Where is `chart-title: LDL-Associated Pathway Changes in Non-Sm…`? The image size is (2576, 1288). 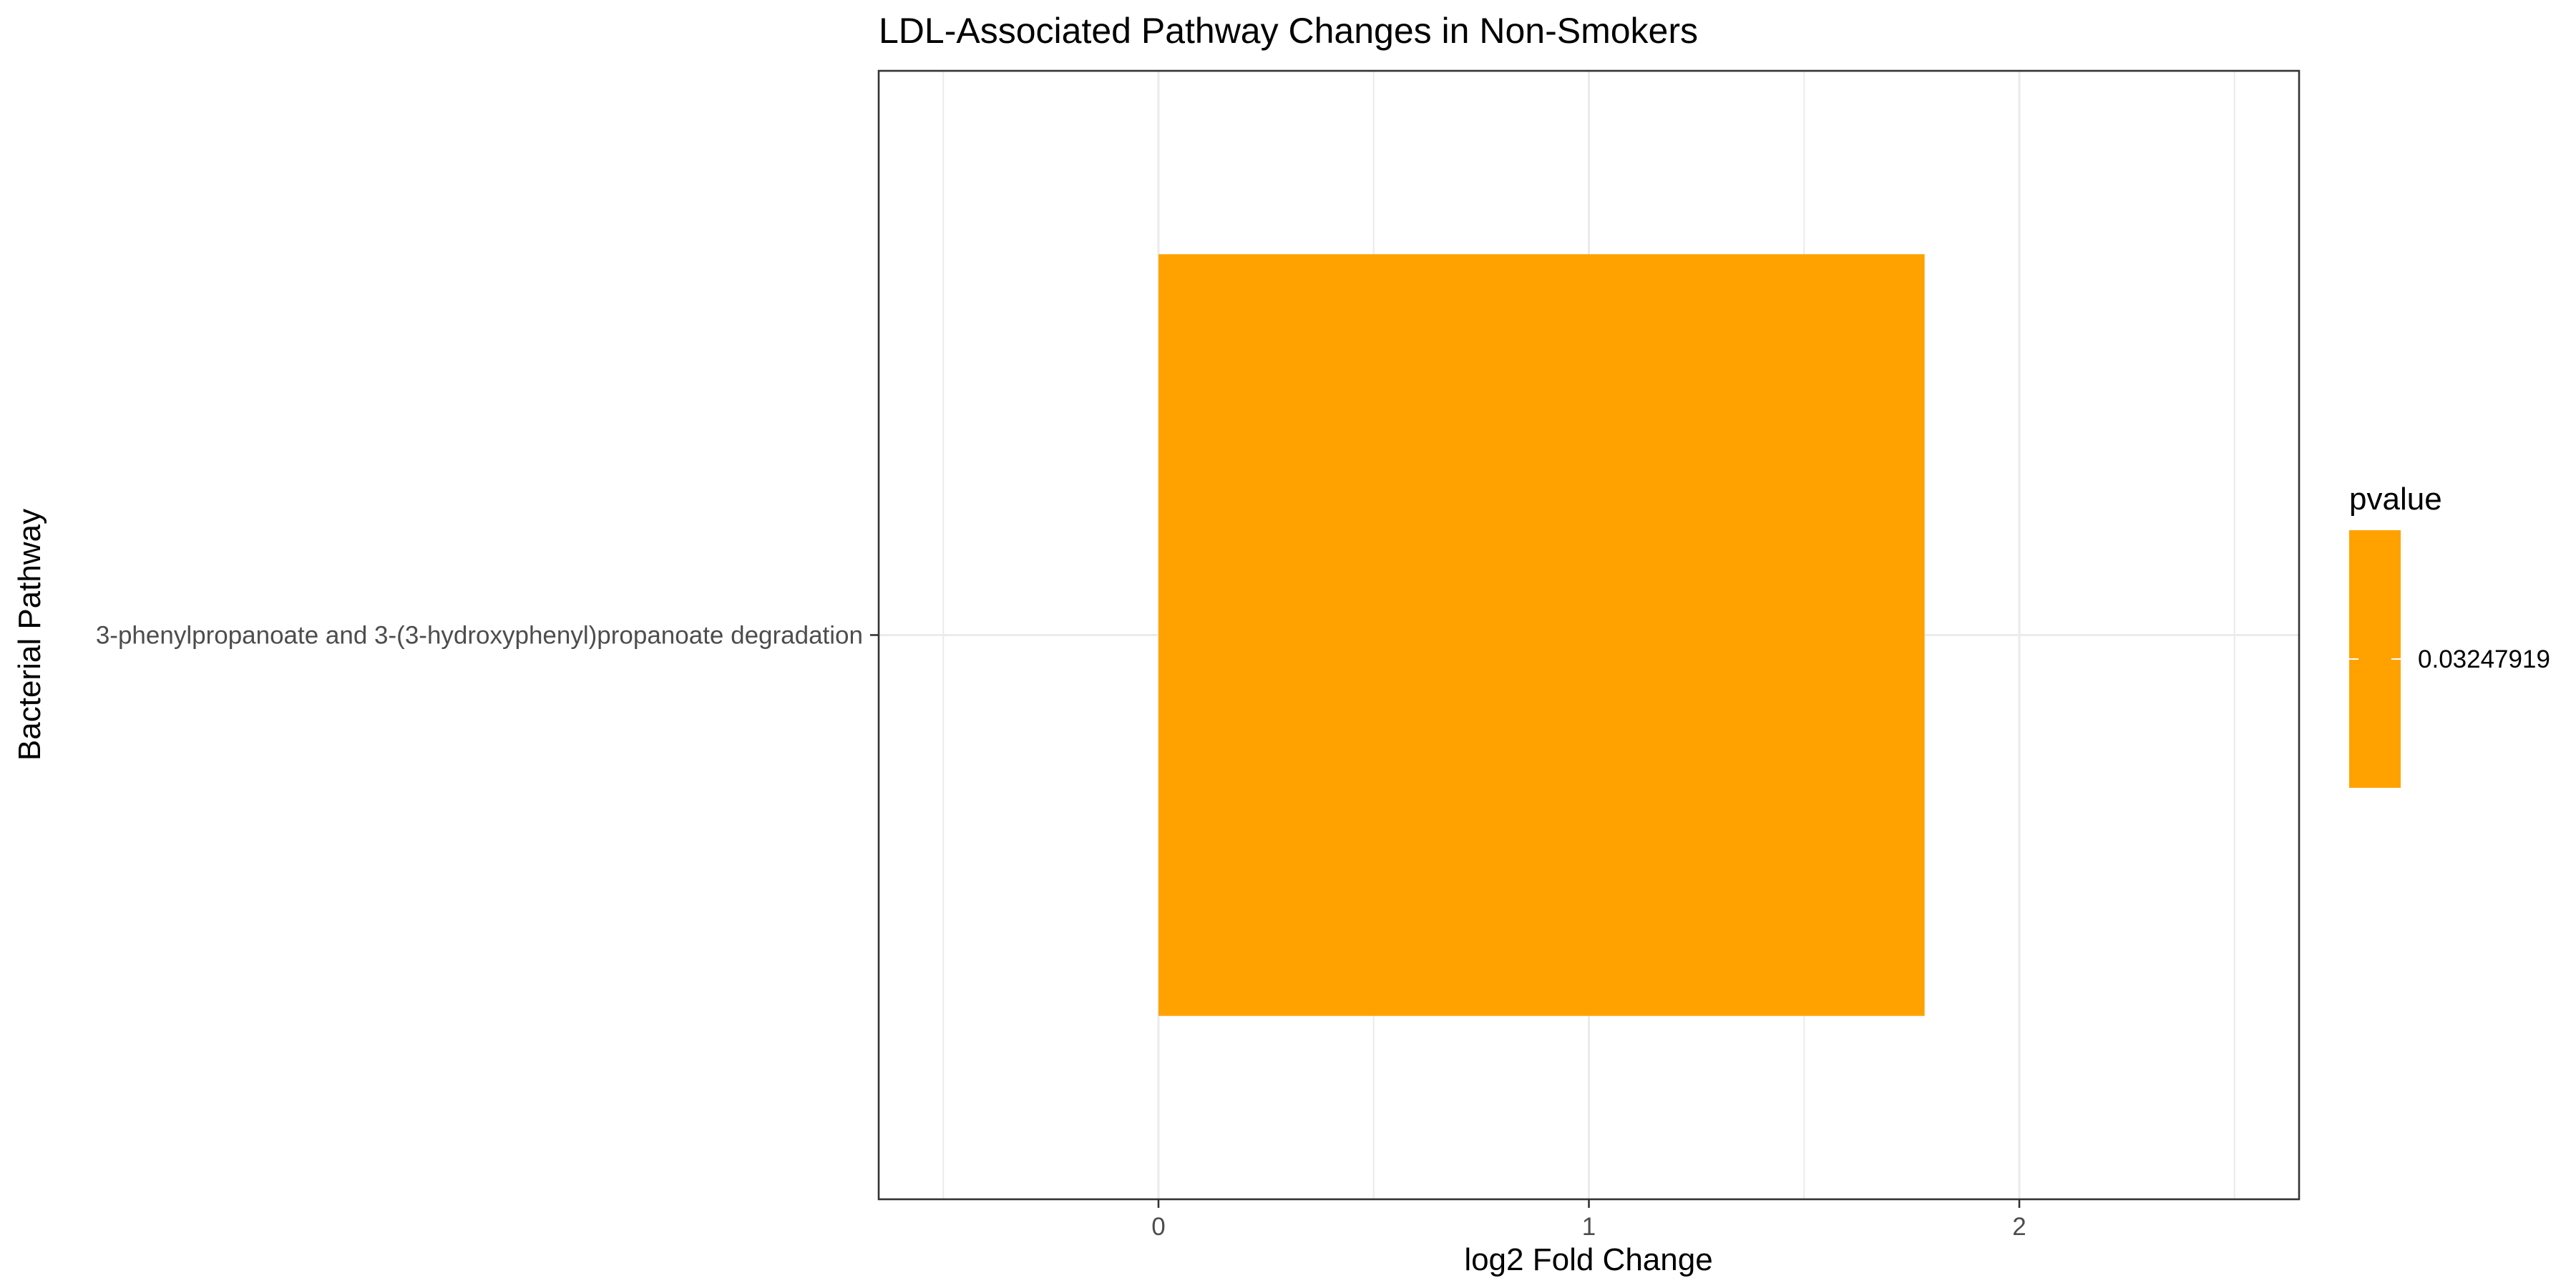
chart-title: LDL-Associated Pathway Changes in Non-Sm… is located at coordinates (1288, 31).